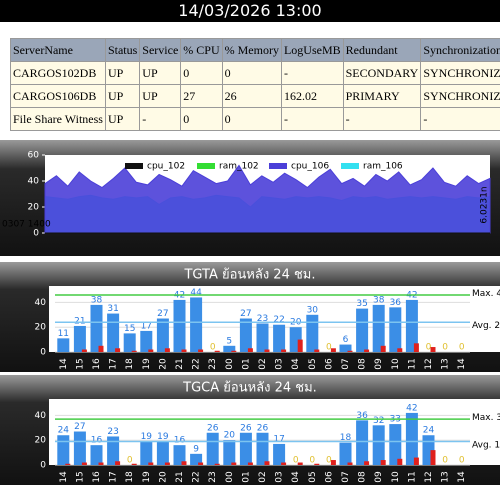 This screenshot has height=485, width=500. I want to click on y-tick-label: 20, so click(34, 208).